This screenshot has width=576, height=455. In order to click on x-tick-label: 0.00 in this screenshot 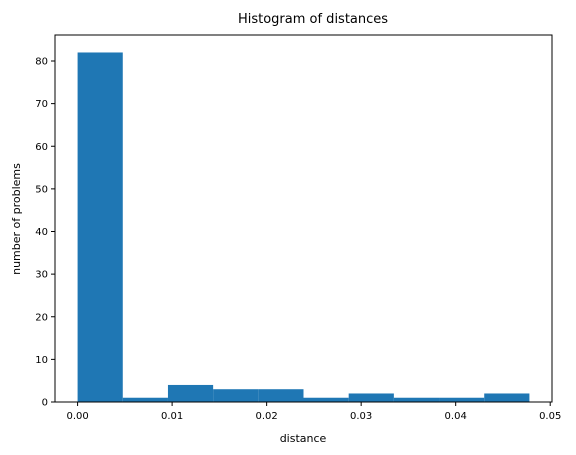, I will do `click(77, 416)`.